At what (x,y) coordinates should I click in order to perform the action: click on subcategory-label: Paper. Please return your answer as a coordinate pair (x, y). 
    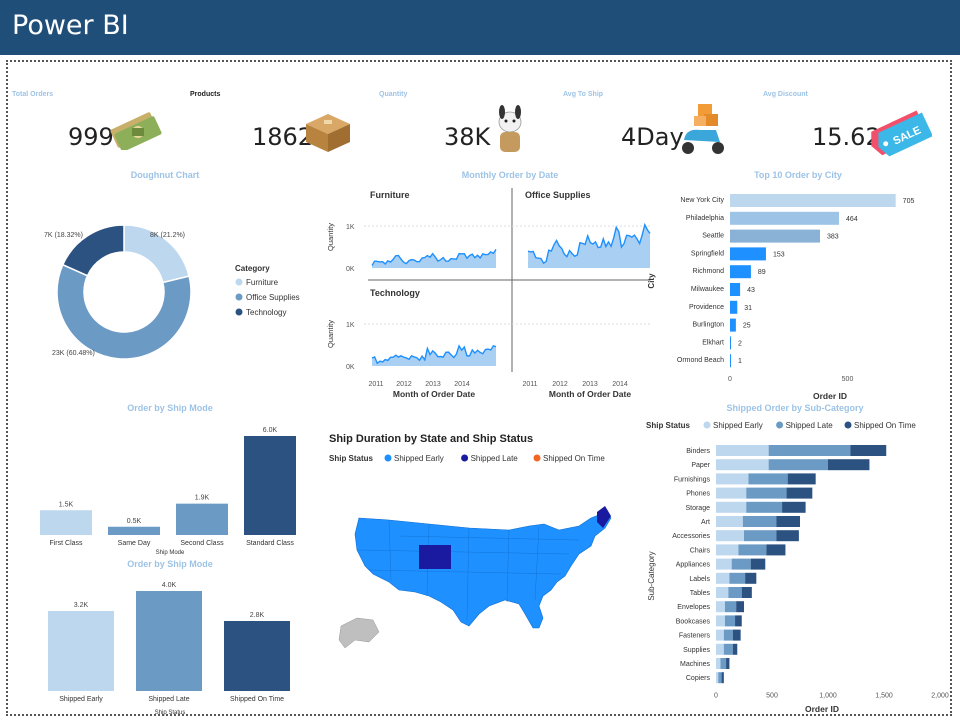
    Looking at the image, I should click on (700, 465).